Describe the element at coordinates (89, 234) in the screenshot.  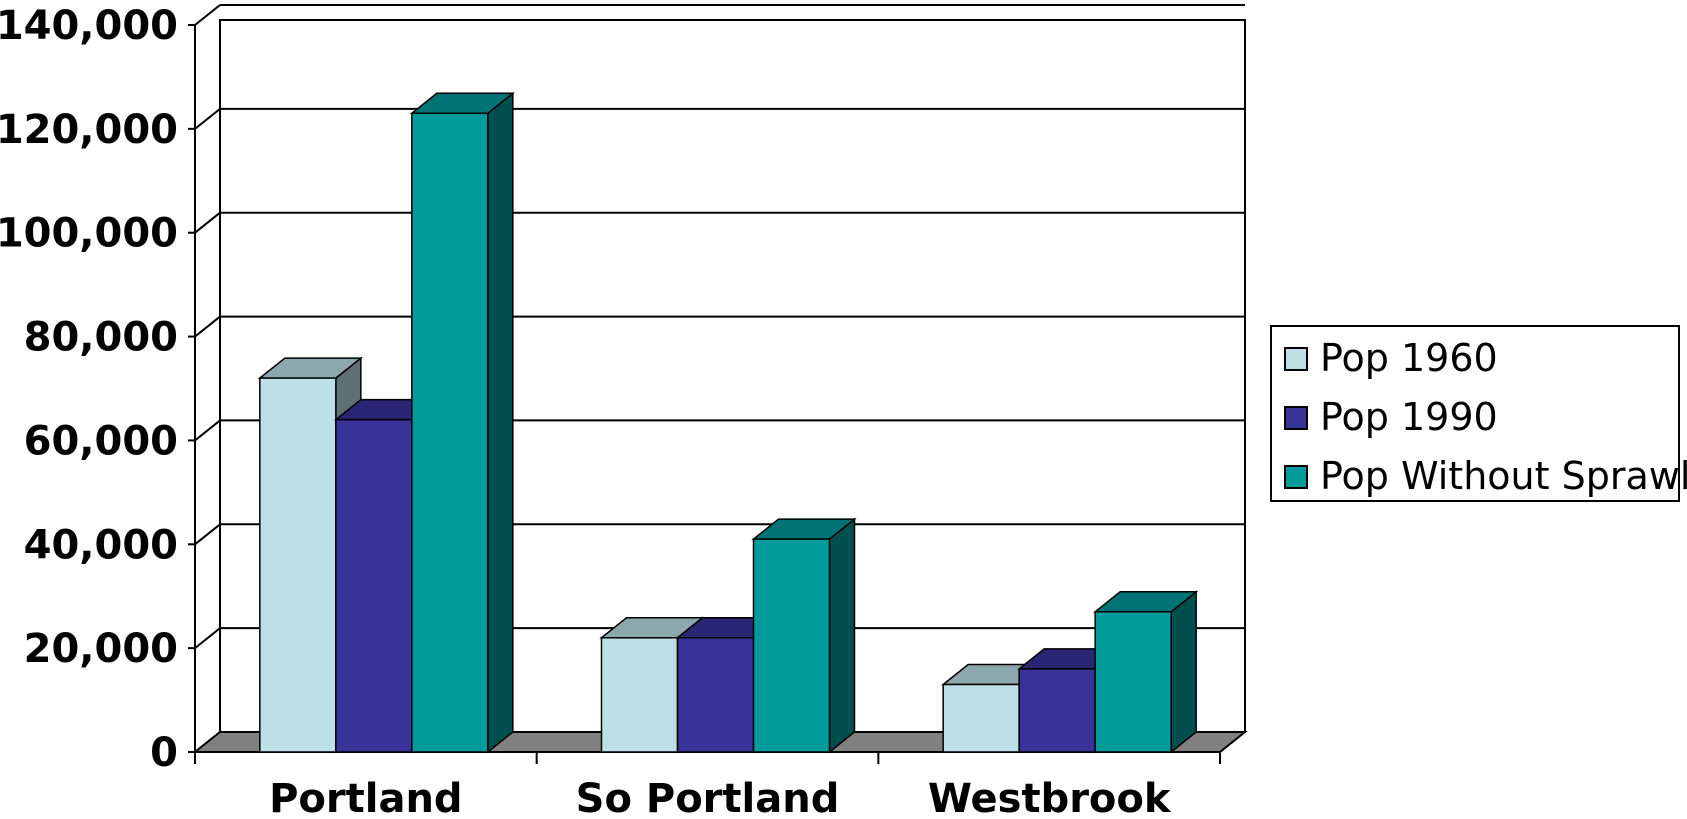
I see `y-tick-label: 100,000` at that location.